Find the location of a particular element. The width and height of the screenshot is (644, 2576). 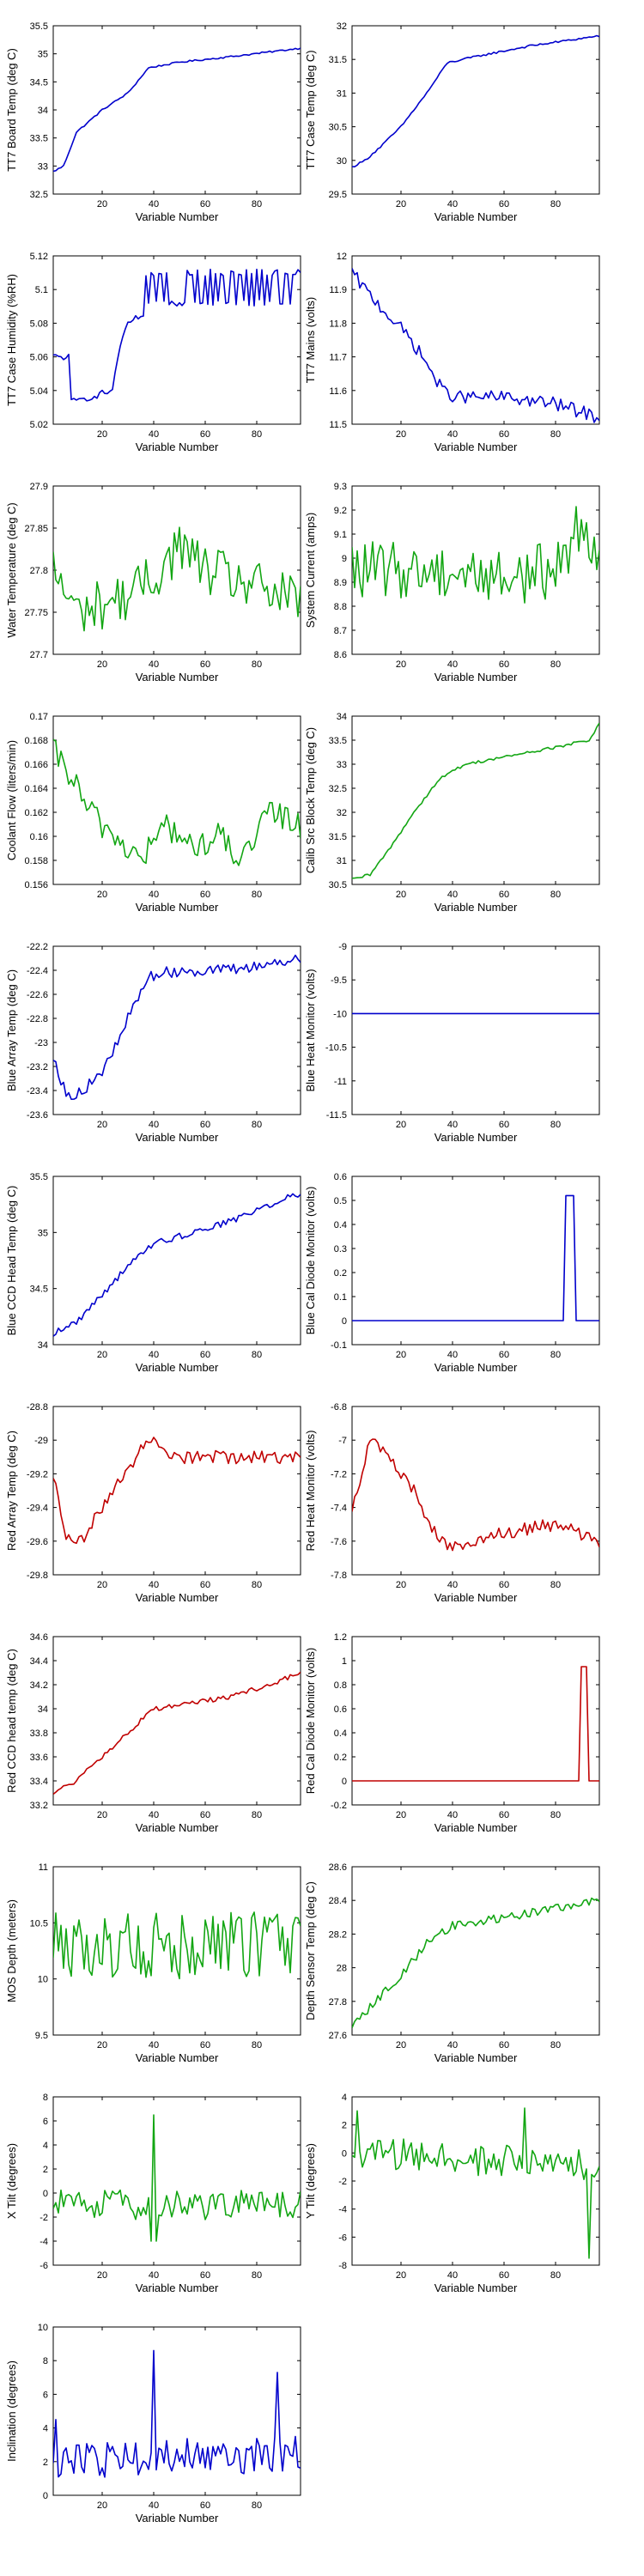

y-tick-label: 4 is located at coordinates (45, 2429).